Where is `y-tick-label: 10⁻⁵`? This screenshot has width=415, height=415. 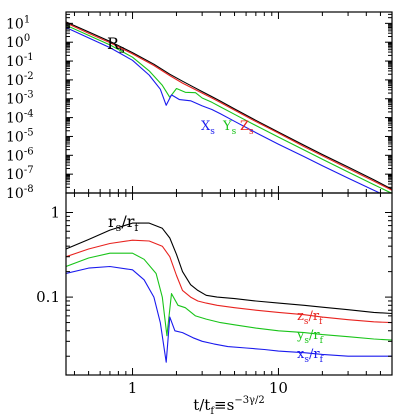 y-tick-label: 10⁻⁵ is located at coordinates (20, 136).